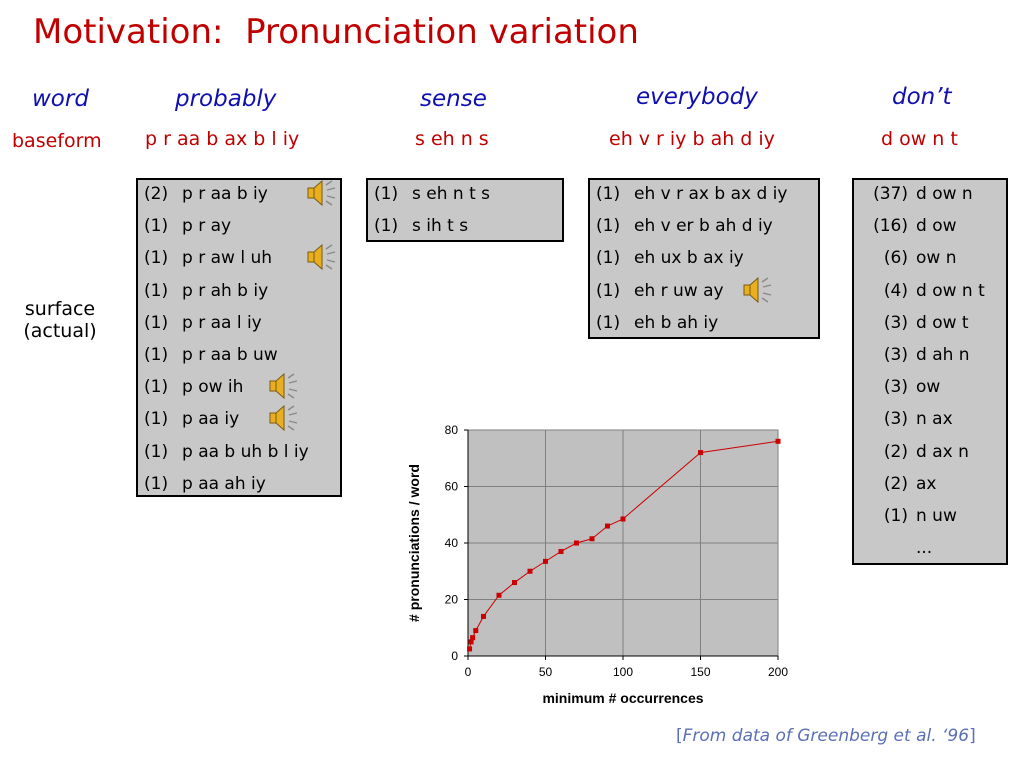 This screenshot has width=1024, height=768. What do you see at coordinates (60, 309) in the screenshot?
I see `surface-label-line1: surface` at bounding box center [60, 309].